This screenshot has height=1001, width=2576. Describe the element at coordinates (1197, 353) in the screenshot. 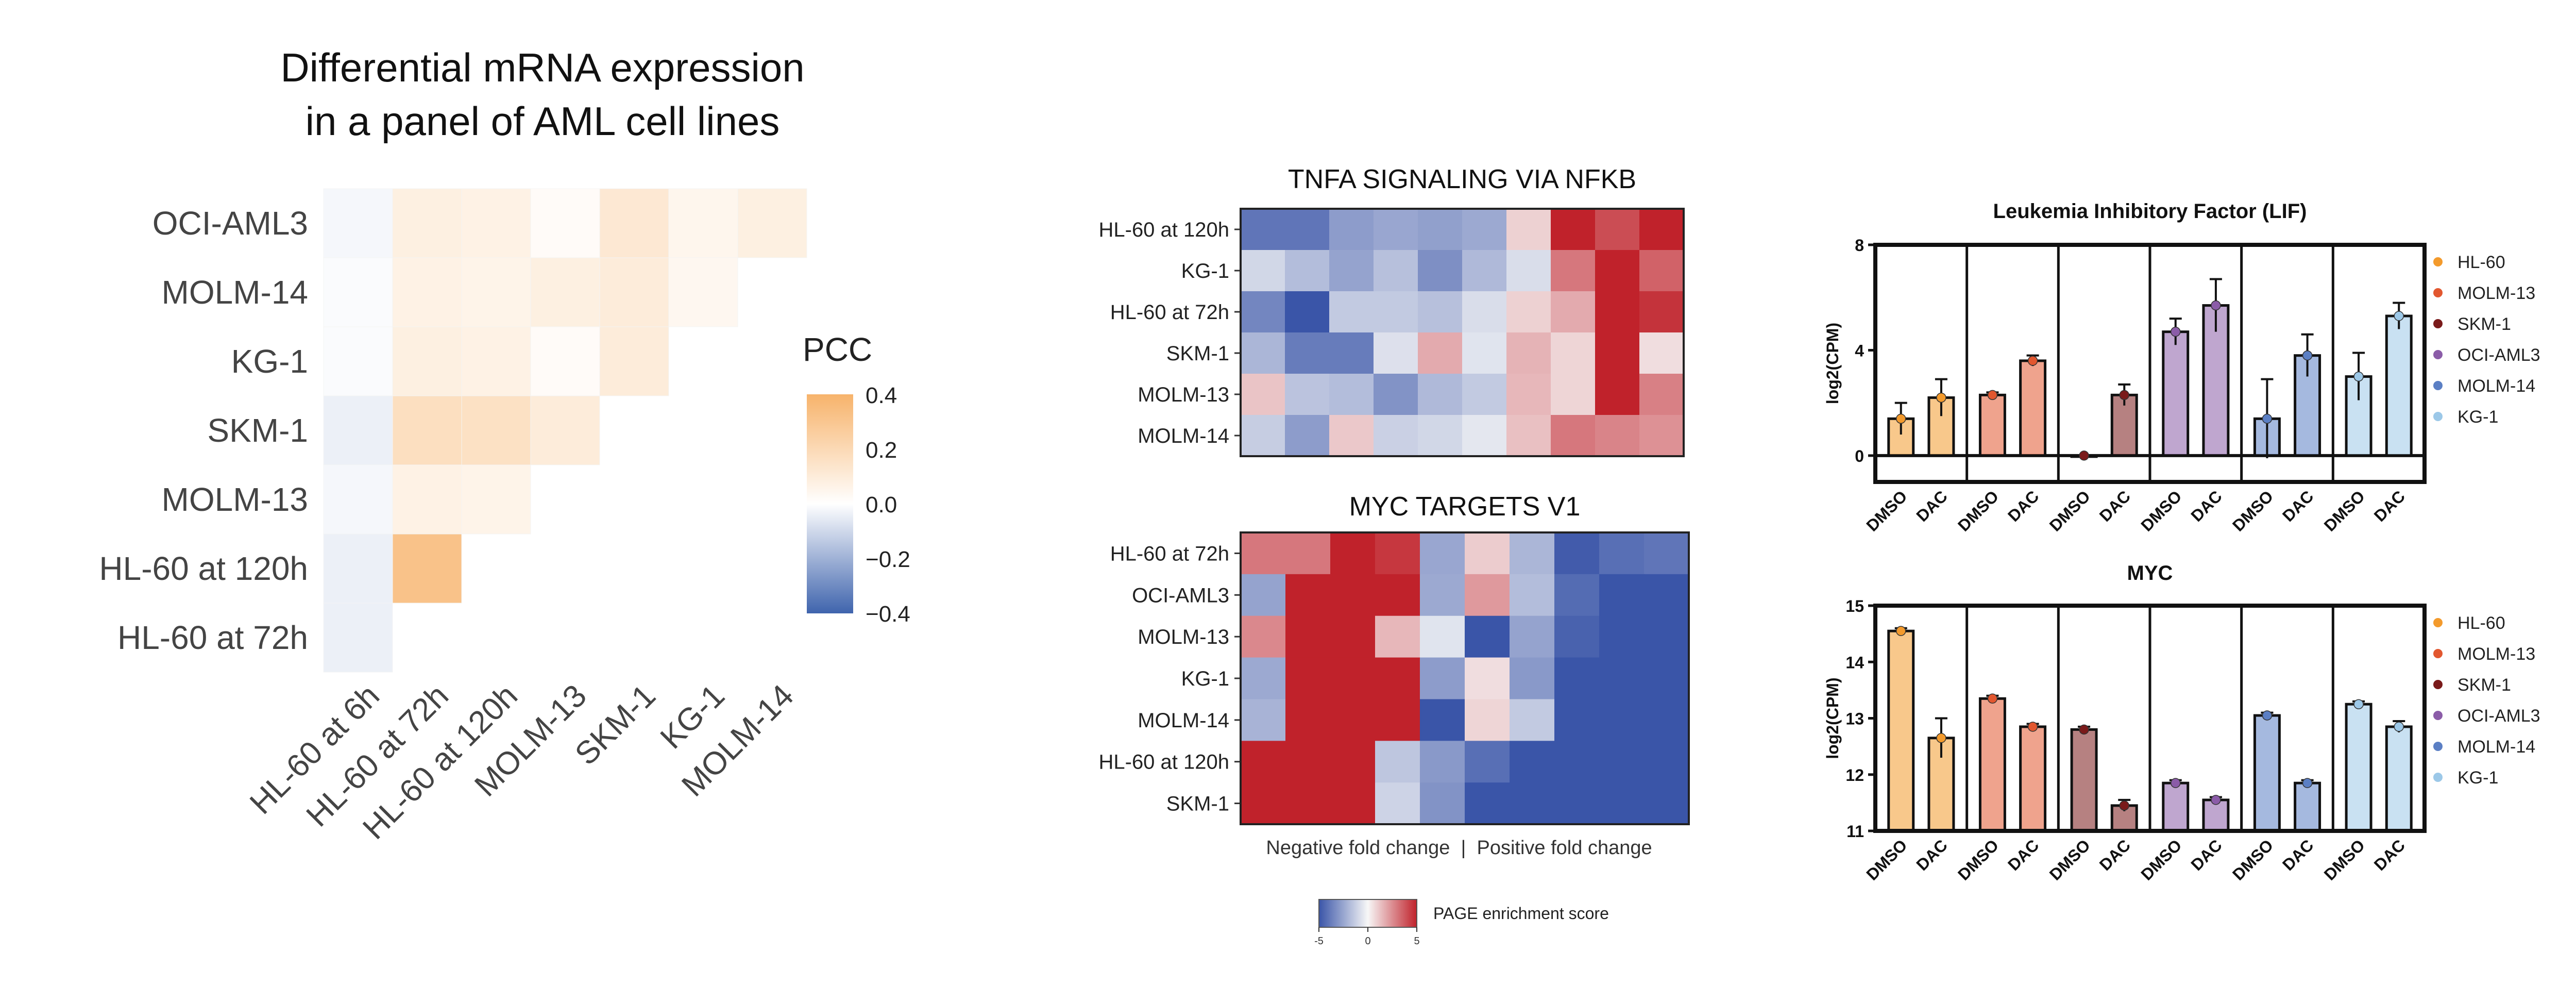

I see `heatmap-row-label: SKM-1` at that location.